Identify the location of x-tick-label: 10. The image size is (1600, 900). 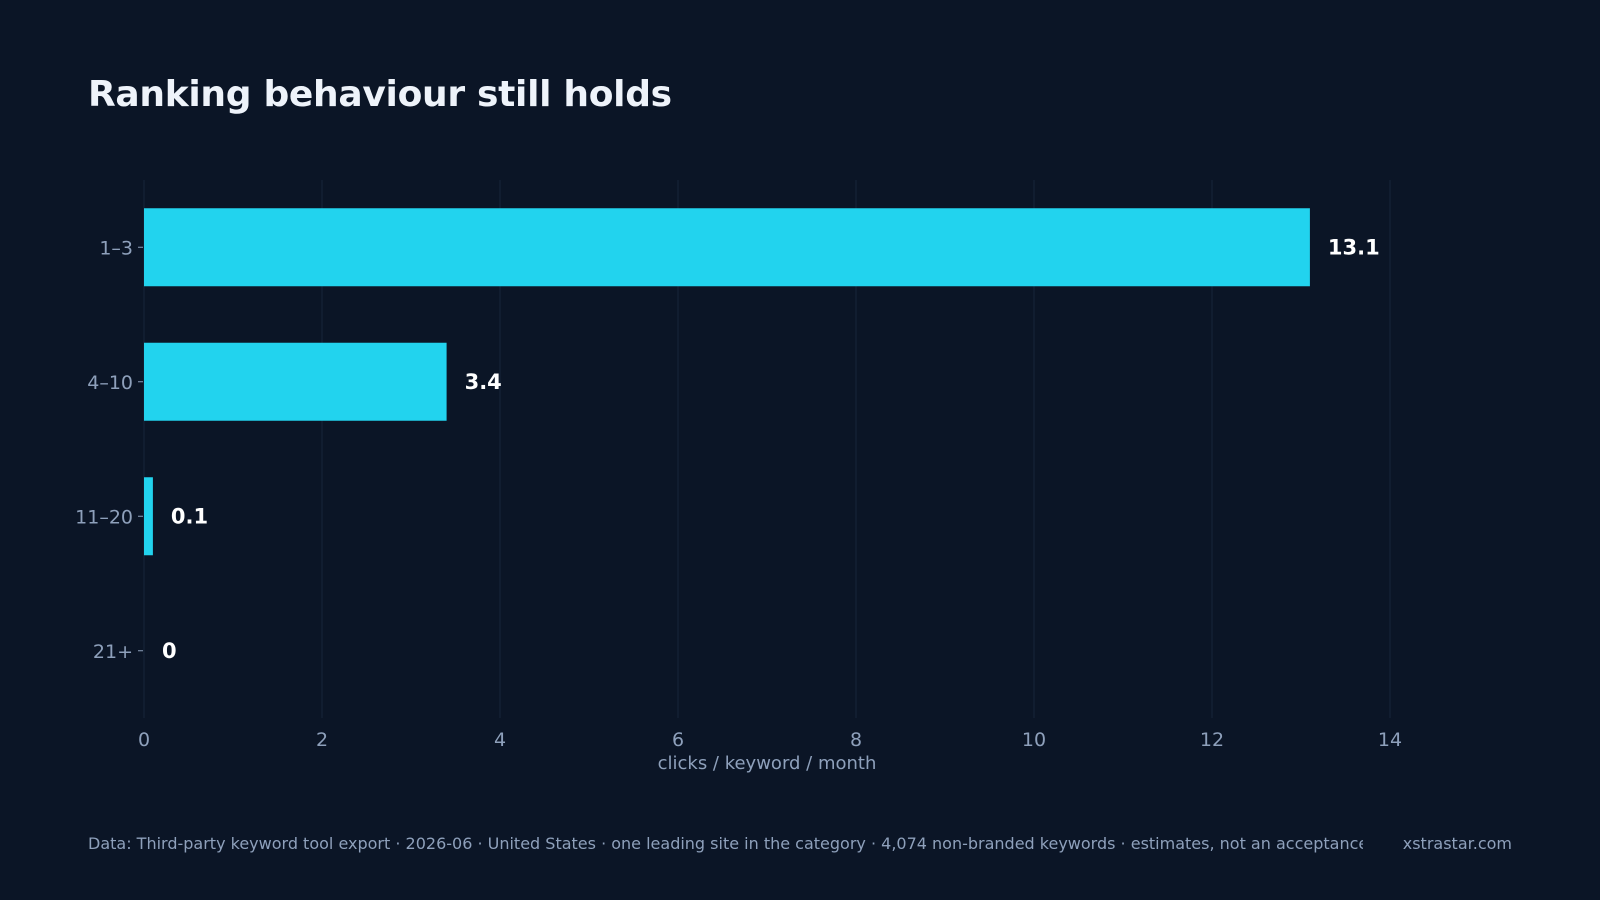
(1034, 740).